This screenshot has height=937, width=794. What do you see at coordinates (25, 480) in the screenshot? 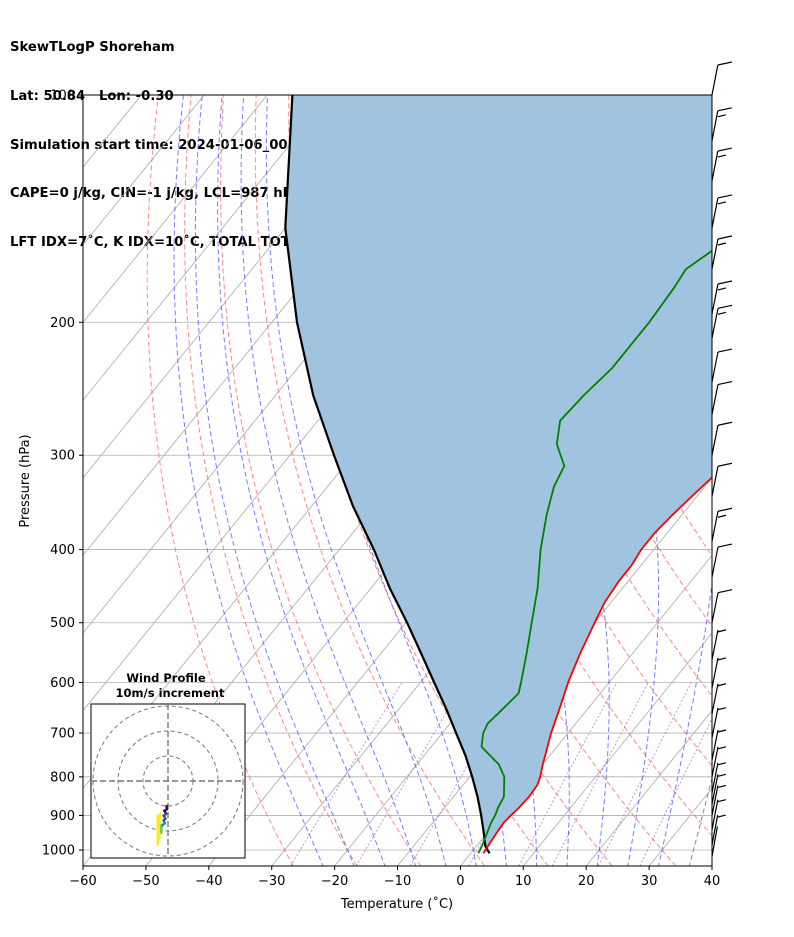
I see `y-axis-label: Pressure (hPa)` at bounding box center [25, 480].